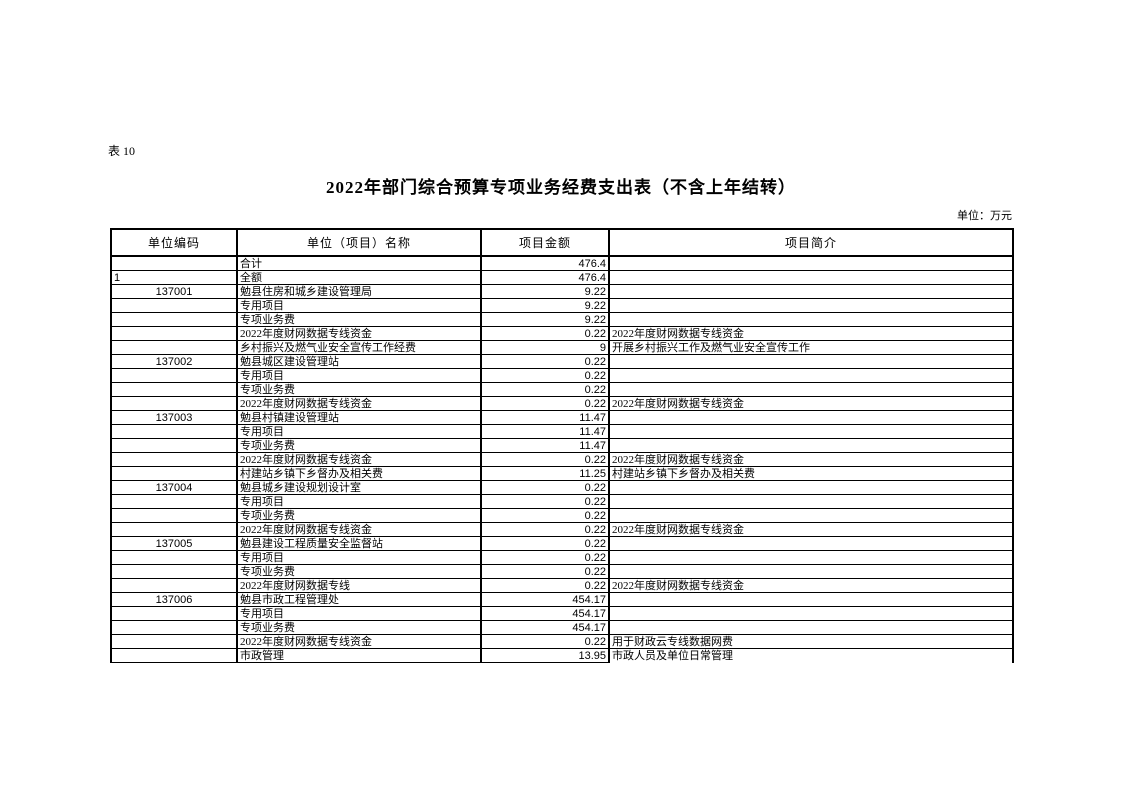 The height and width of the screenshot is (793, 1122). Describe the element at coordinates (561, 187) in the screenshot. I see `page-title: 2022年部门综合预算专项业务经费支出表（不含上年结转）` at that location.